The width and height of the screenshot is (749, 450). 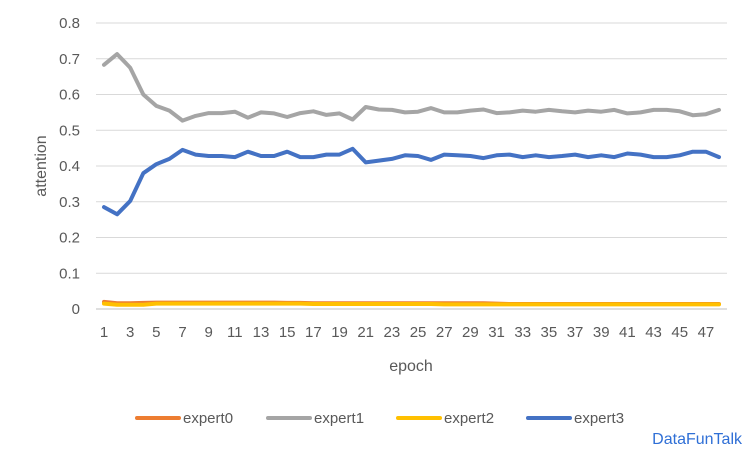 What do you see at coordinates (69, 95) in the screenshot?
I see `y-tick-label: 0.6` at bounding box center [69, 95].